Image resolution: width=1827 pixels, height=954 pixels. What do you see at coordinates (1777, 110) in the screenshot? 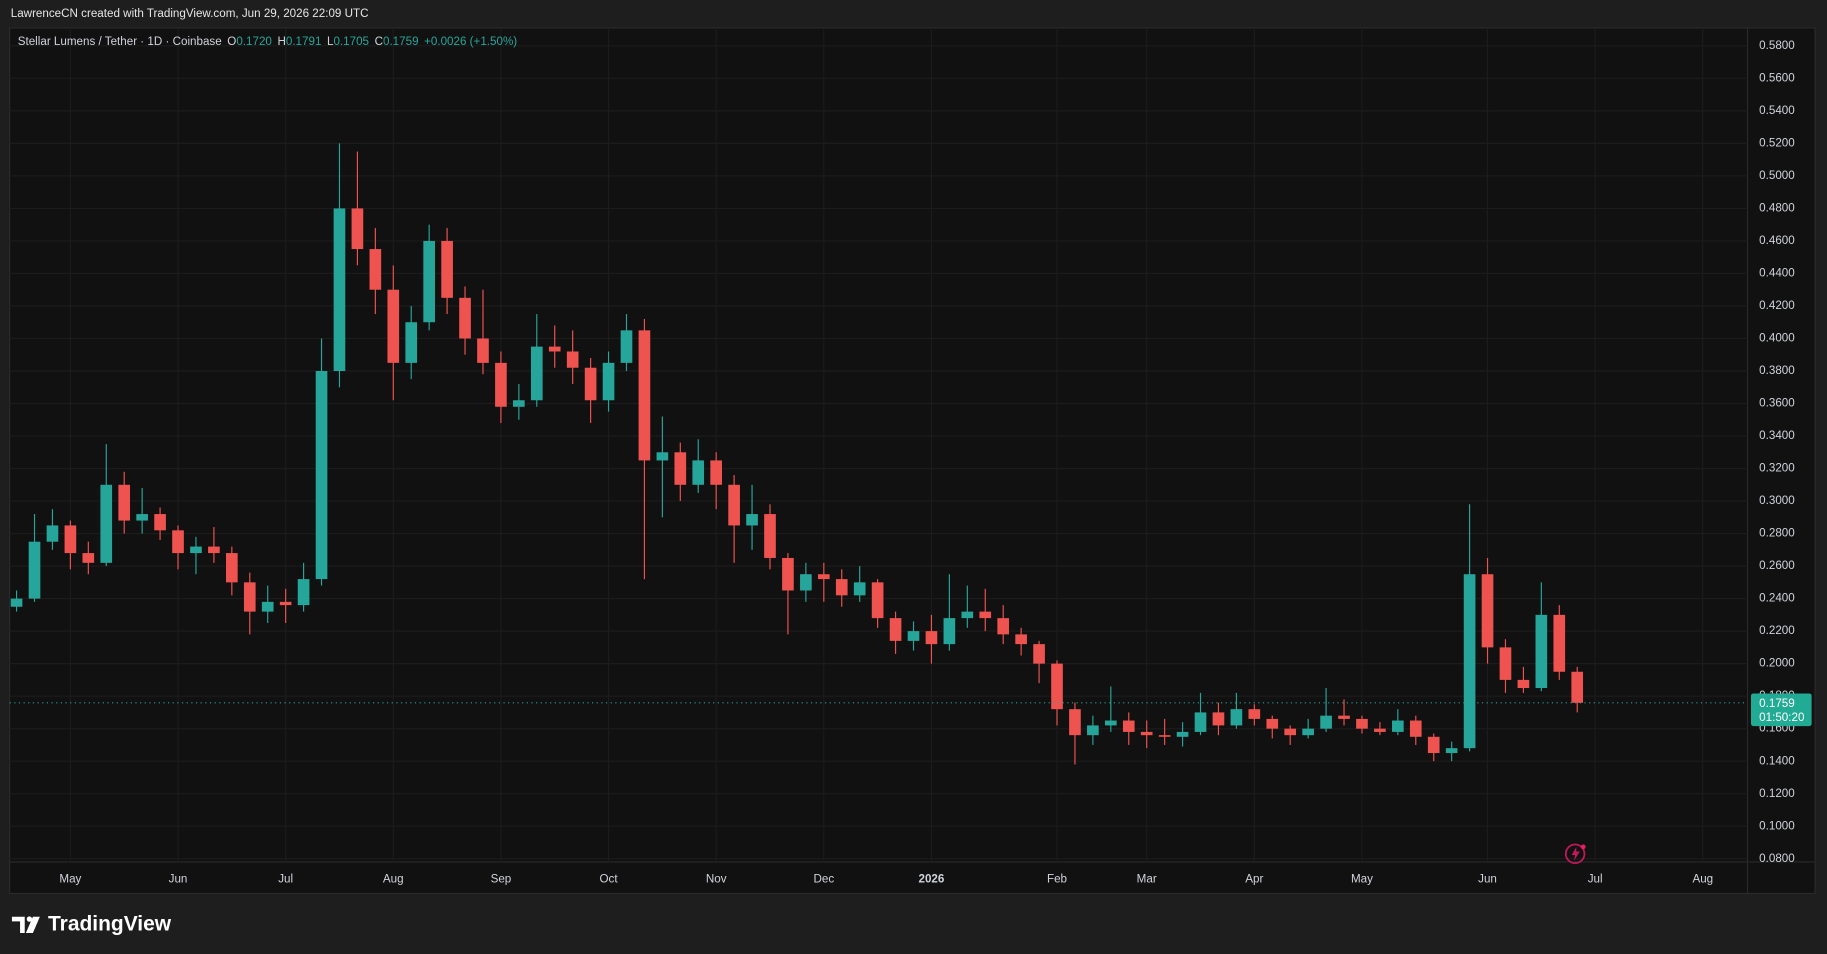
I see `y-tick-label: 0.5400` at bounding box center [1777, 110].